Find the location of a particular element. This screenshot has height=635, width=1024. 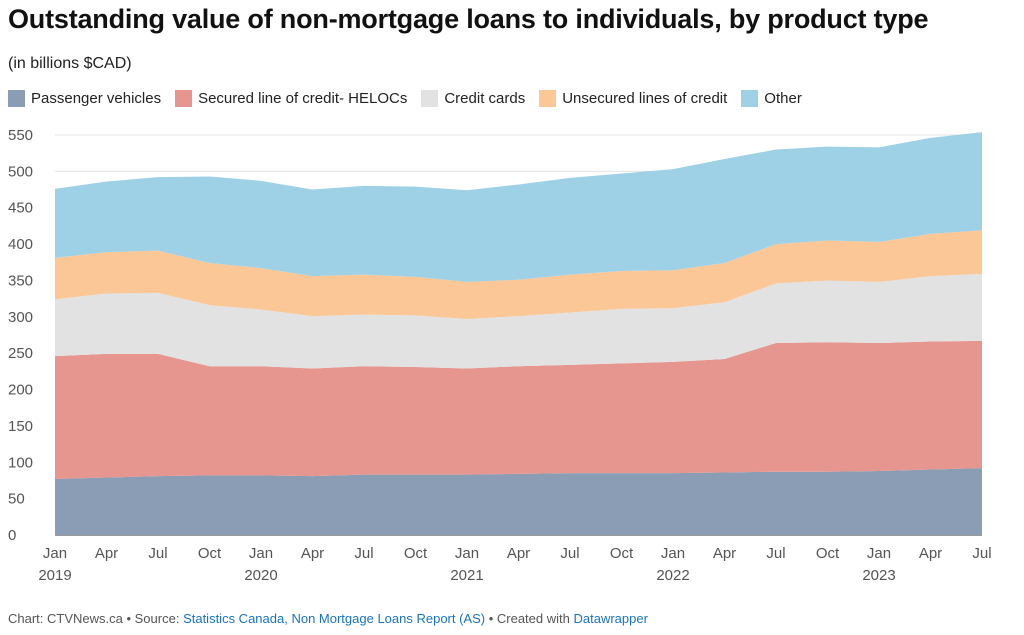

y-tick-label: 100 is located at coordinates (20, 462).